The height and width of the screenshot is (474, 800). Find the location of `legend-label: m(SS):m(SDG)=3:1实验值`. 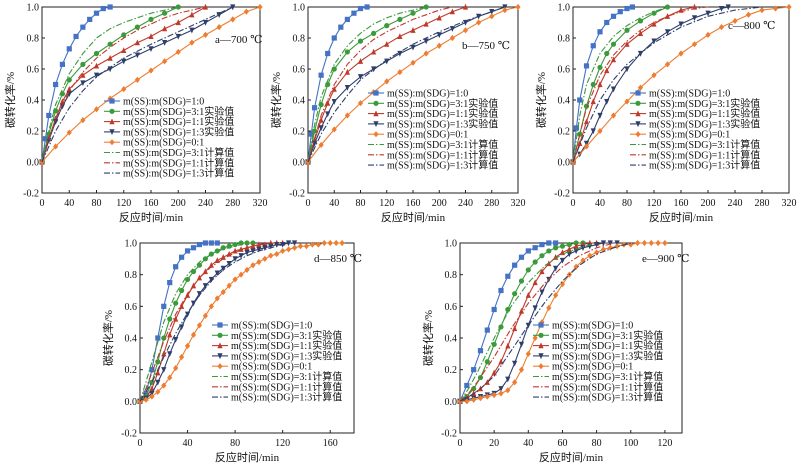

legend-label: m(SS):m(SDG)=3:1实验值 is located at coordinates (178, 111).